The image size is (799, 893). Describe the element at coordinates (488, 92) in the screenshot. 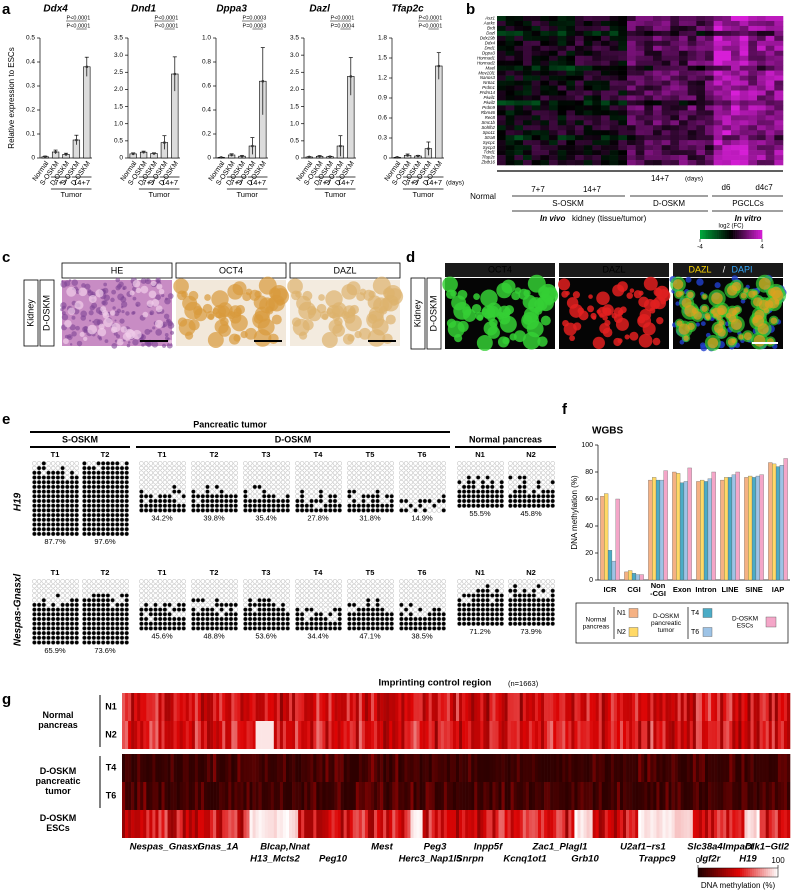

I see `gene-label: Prdm14` at that location.